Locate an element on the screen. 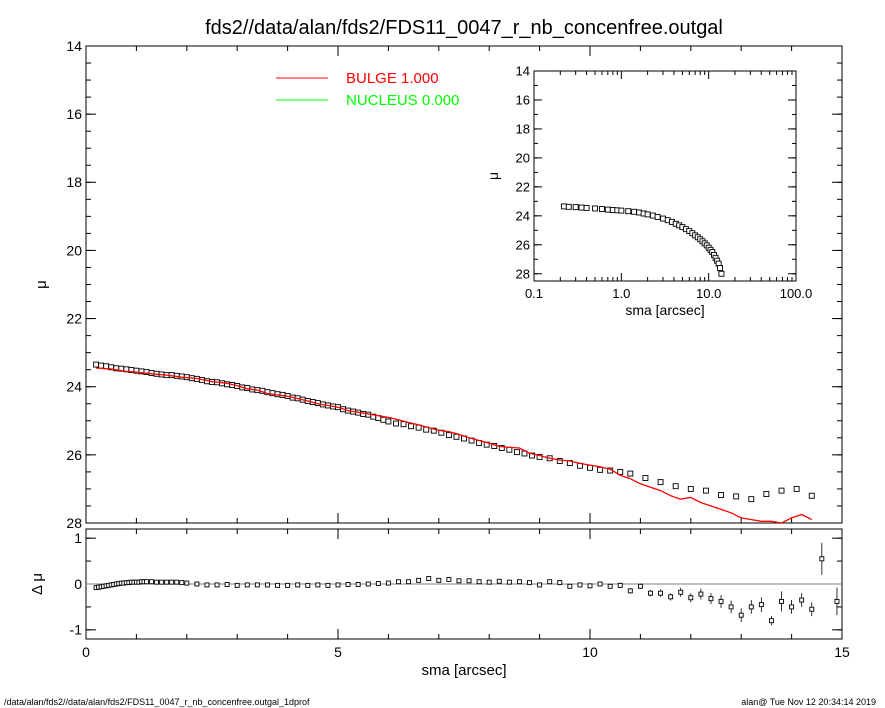 This screenshot has width=885, height=708. main-ytick-label: 22 is located at coordinates (74, 318).